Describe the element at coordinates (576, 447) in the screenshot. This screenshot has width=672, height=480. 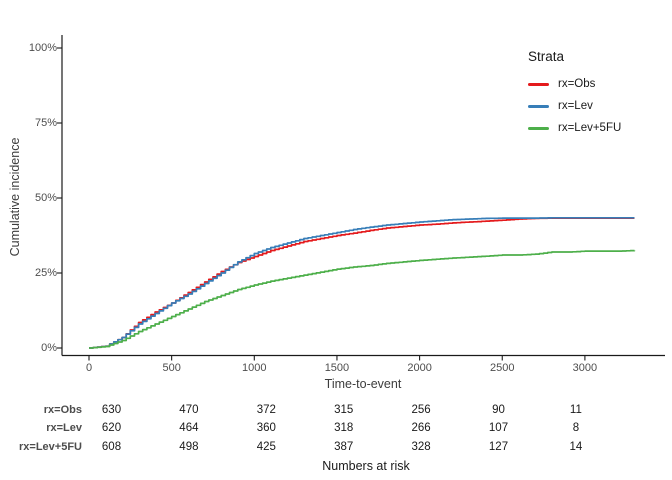
I see `risk-value: 14` at that location.